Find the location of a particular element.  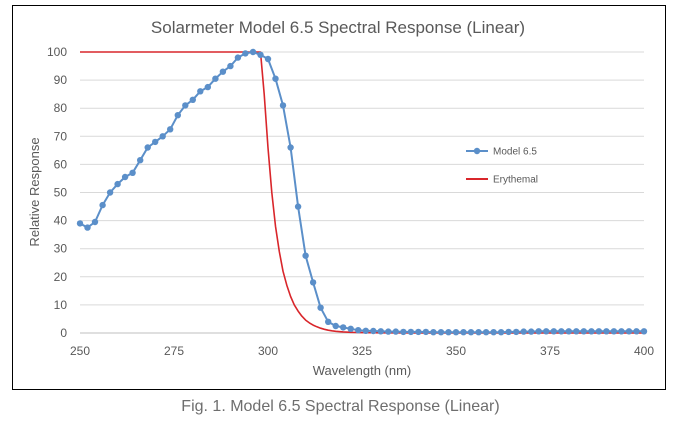

y-tick-label: 60 is located at coordinates (61, 164).